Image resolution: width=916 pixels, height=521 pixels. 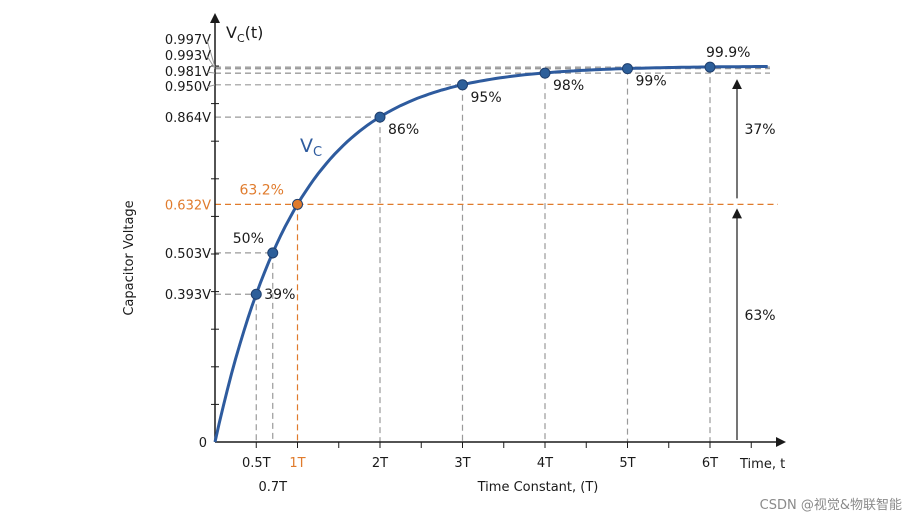 What do you see at coordinates (651, 82) in the screenshot?
I see `data-label-6: 99%` at bounding box center [651, 82].